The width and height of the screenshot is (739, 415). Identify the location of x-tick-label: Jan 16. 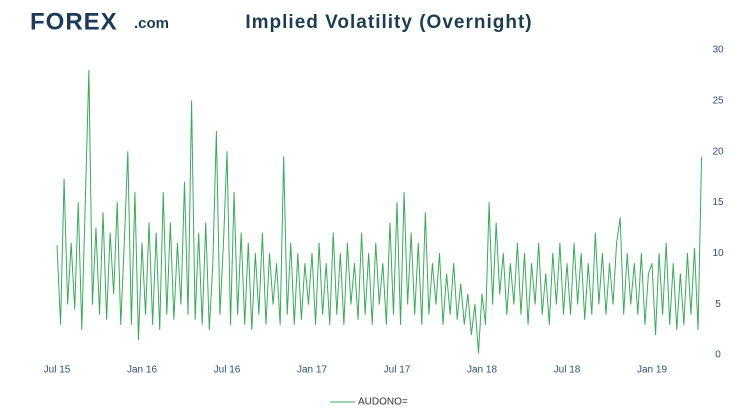
(142, 370).